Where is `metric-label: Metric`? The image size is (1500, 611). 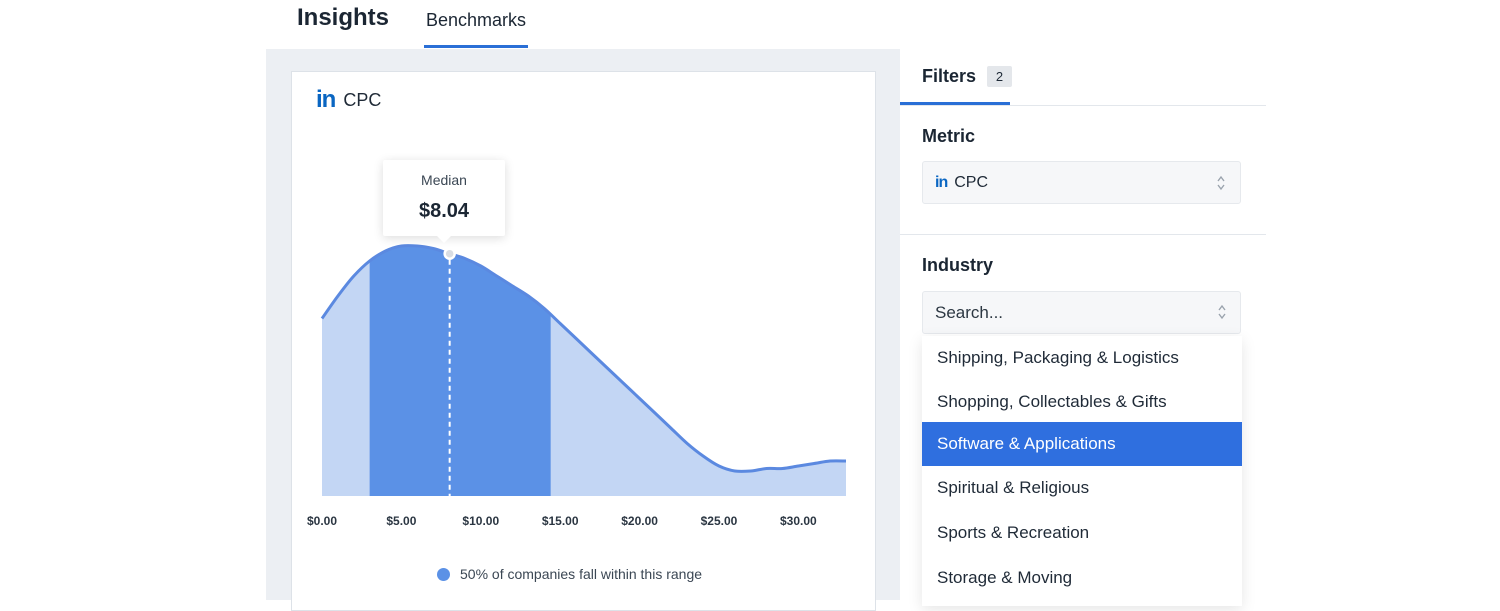
metric-label: Metric is located at coordinates (949, 136).